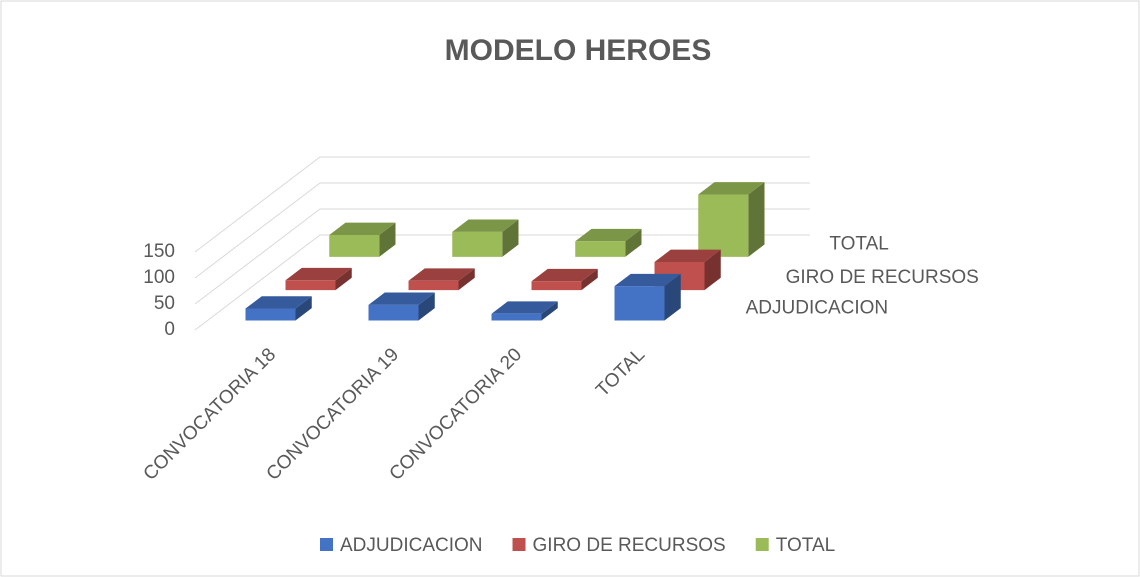 The width and height of the screenshot is (1140, 577). Describe the element at coordinates (629, 545) in the screenshot. I see `legend-label: GIRO DE RECURSOS` at that location.